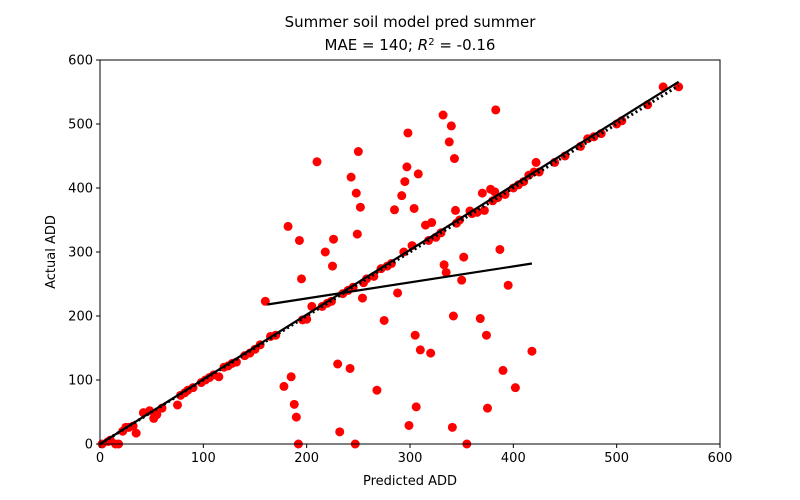  What do you see at coordinates (80, 61) in the screenshot?
I see `y-tick-label: 600` at bounding box center [80, 61].